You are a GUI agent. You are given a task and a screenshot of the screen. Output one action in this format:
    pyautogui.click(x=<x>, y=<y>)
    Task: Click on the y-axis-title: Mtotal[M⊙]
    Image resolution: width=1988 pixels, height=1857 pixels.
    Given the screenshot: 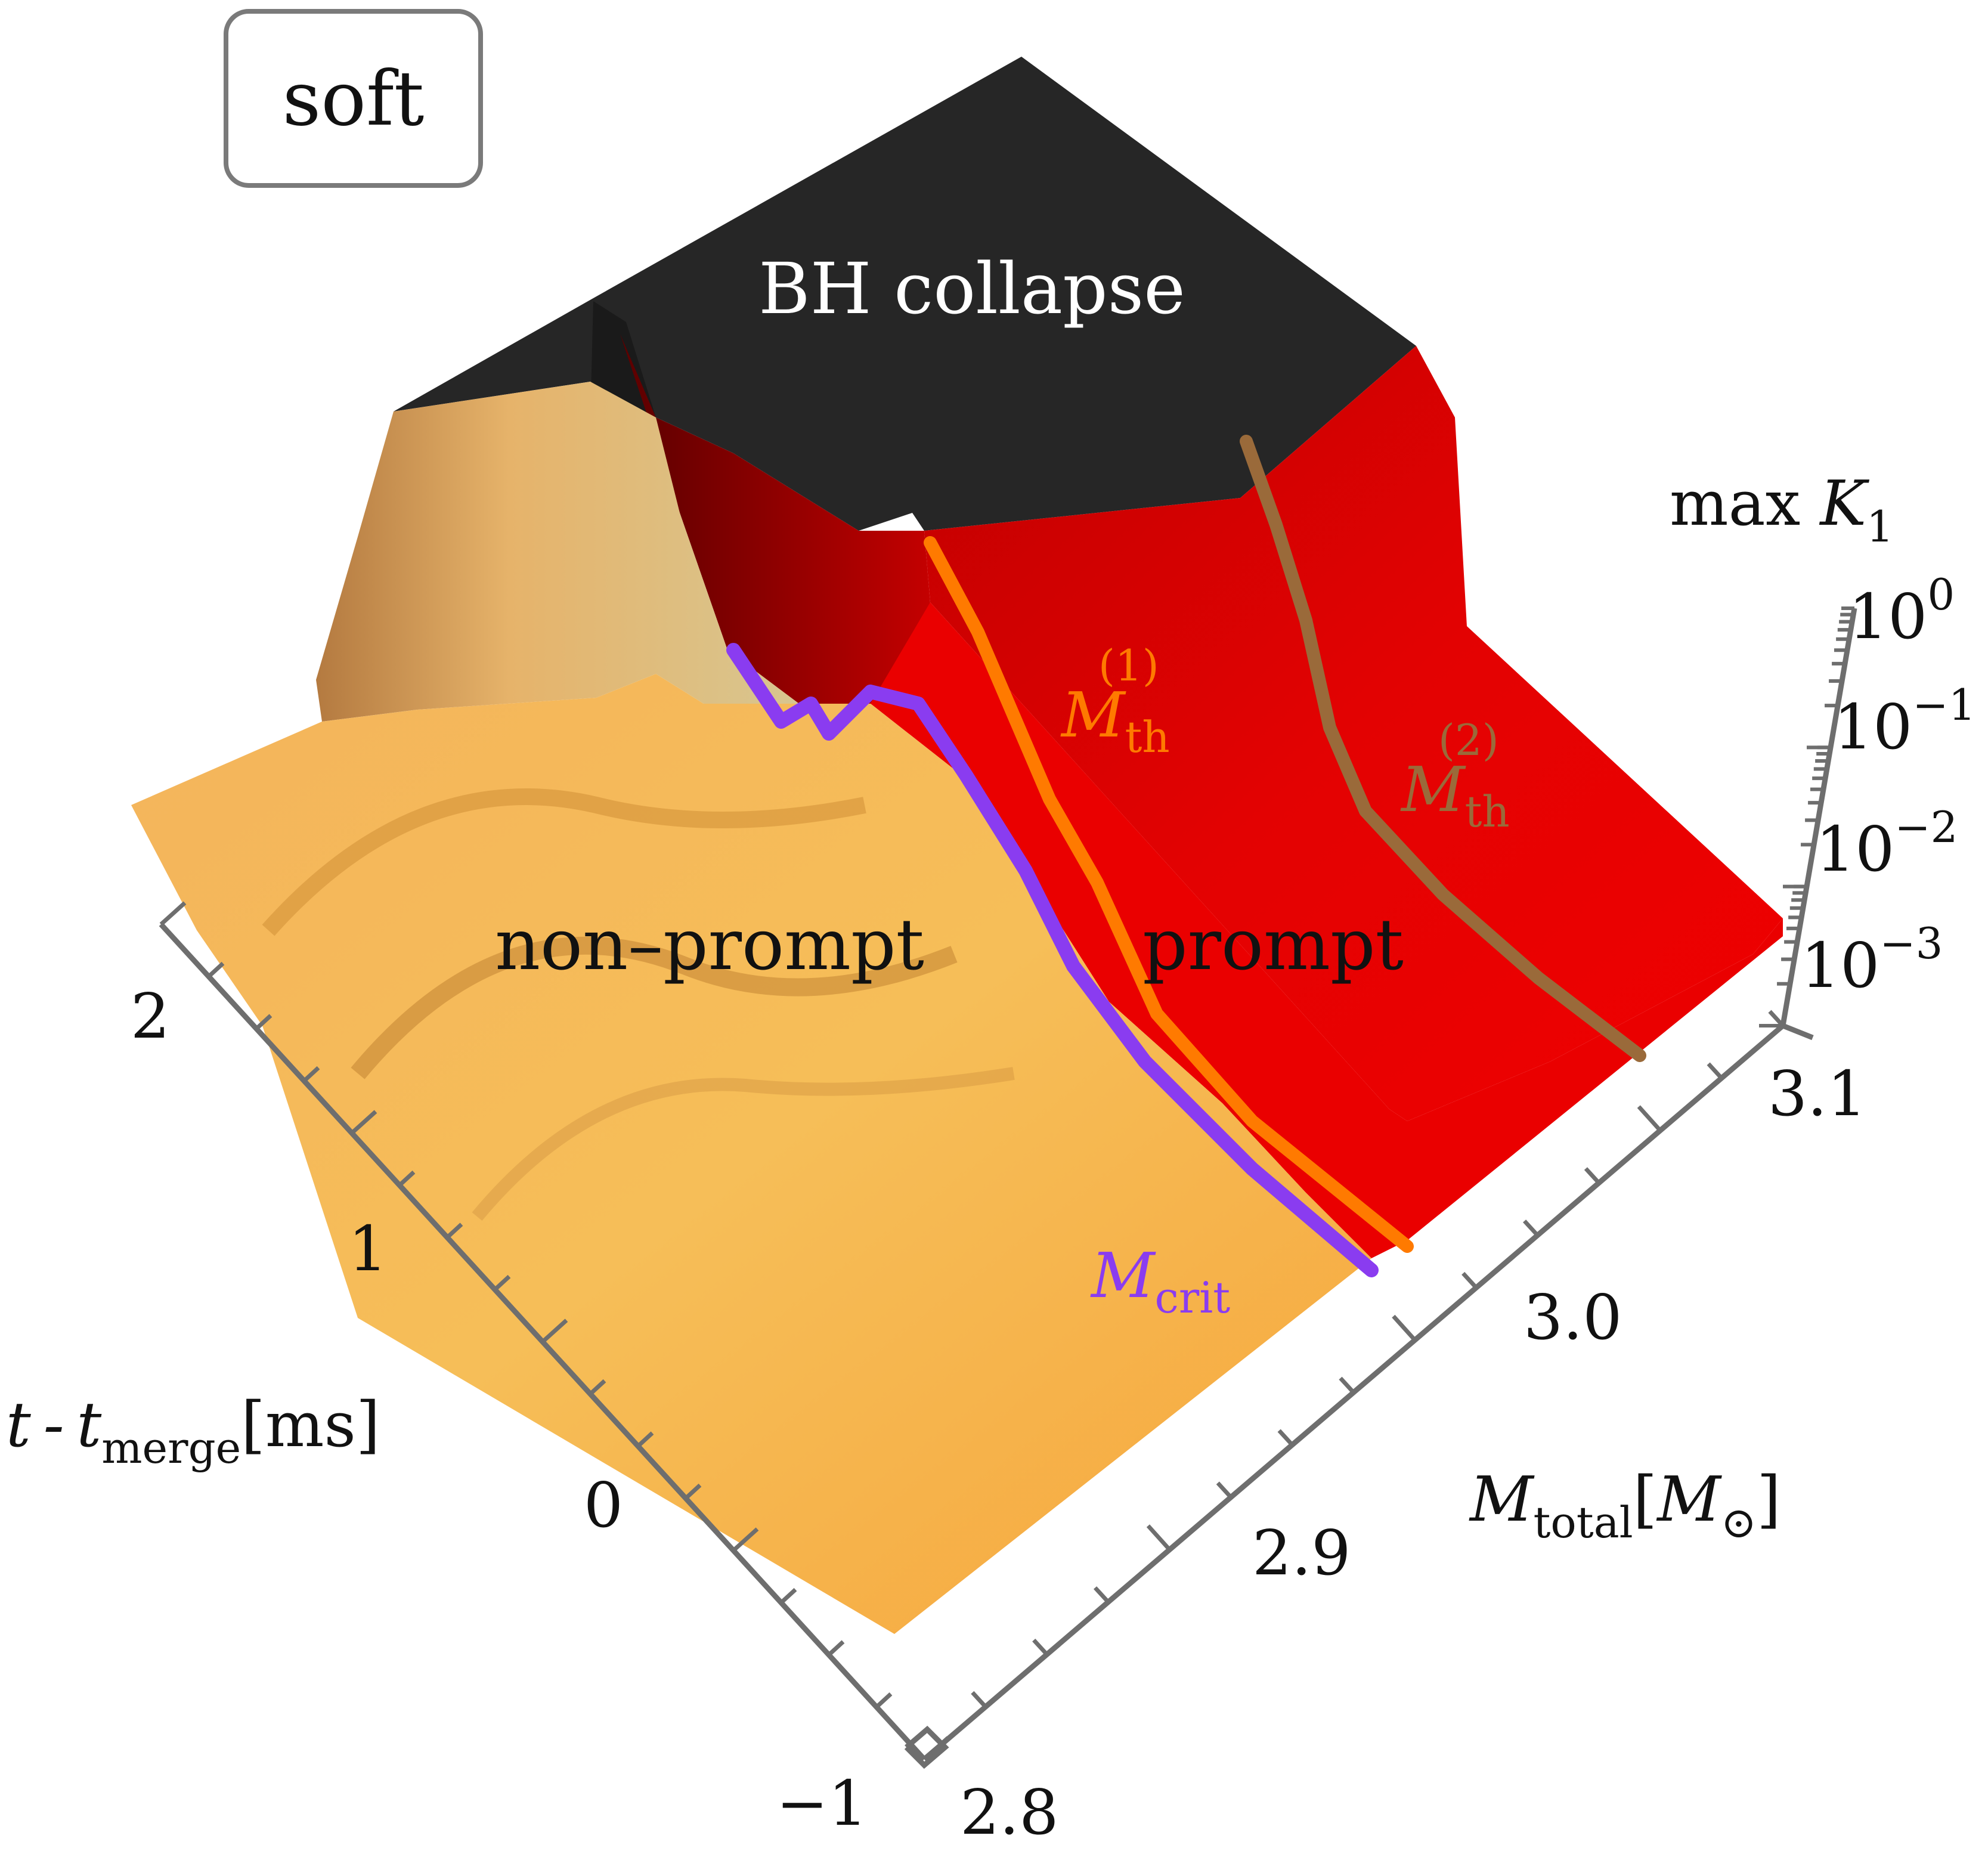 What is the action you would take?
    pyautogui.click(x=1625, y=1505)
    